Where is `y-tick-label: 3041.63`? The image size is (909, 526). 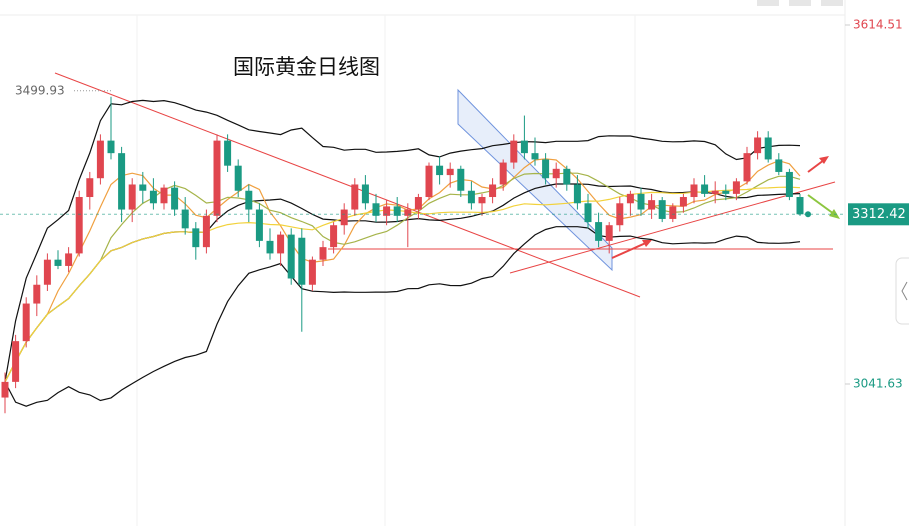
y-tick-label: 3041.63 is located at coordinates (878, 383).